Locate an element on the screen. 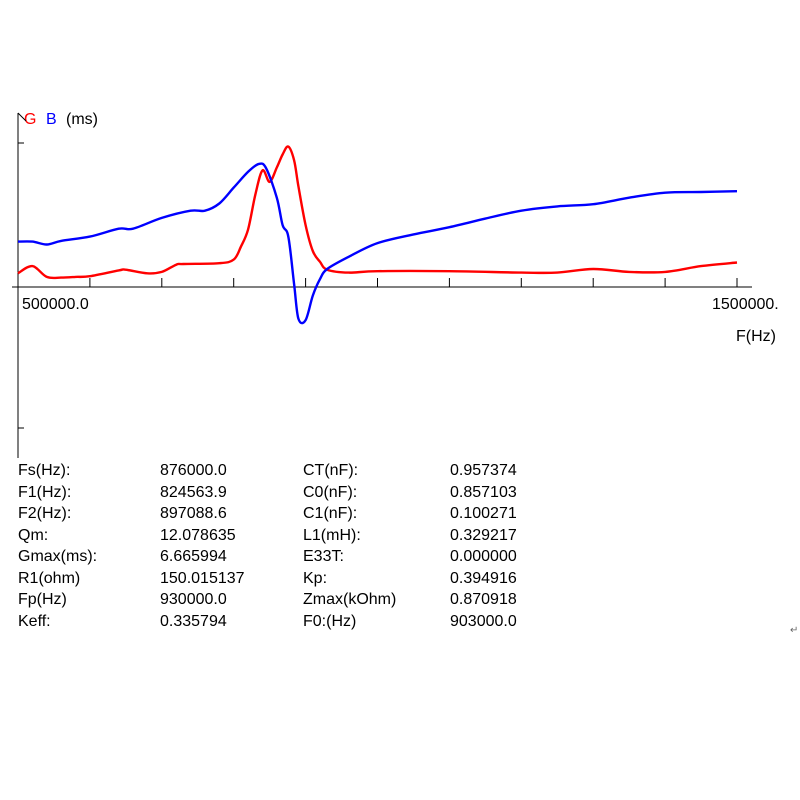 The width and height of the screenshot is (800, 800). parameter-value: 0.100271 is located at coordinates (483, 513).